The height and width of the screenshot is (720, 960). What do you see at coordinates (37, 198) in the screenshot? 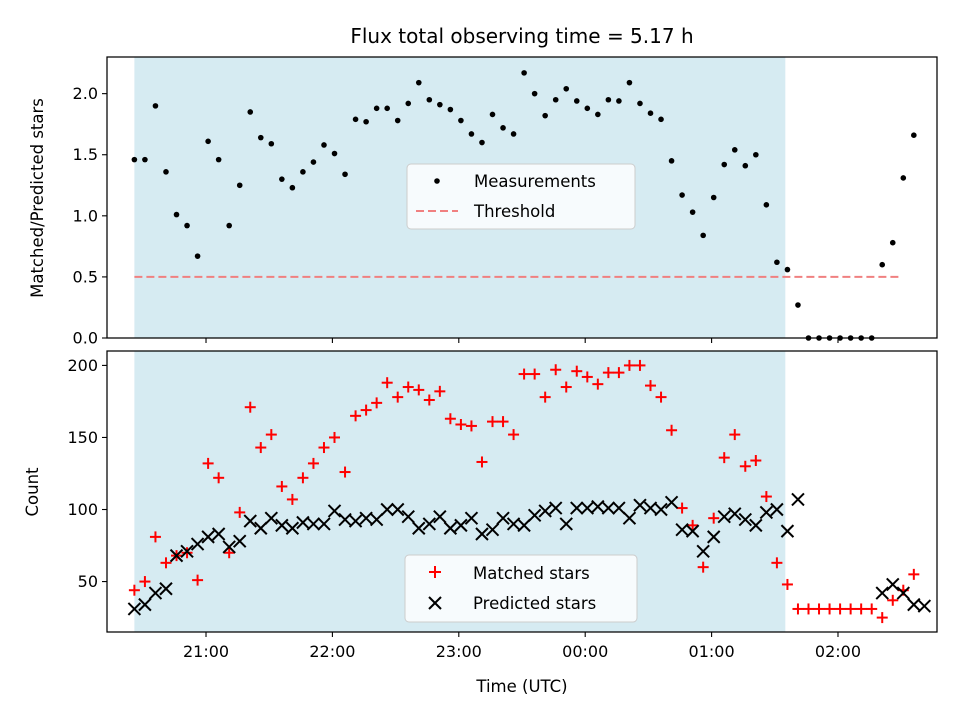
I see `top-y-axis-label: Matched/Predicted stars` at bounding box center [37, 198].